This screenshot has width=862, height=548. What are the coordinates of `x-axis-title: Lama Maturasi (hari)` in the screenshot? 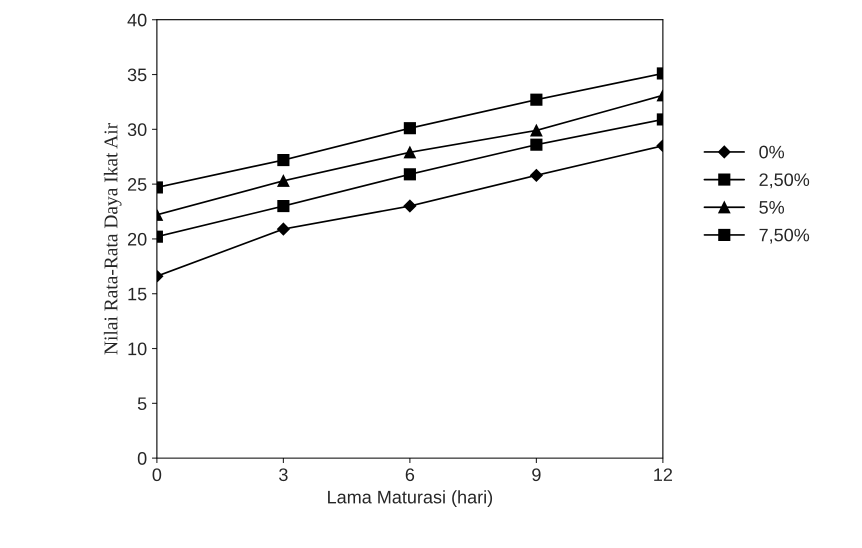 It's located at (410, 499).